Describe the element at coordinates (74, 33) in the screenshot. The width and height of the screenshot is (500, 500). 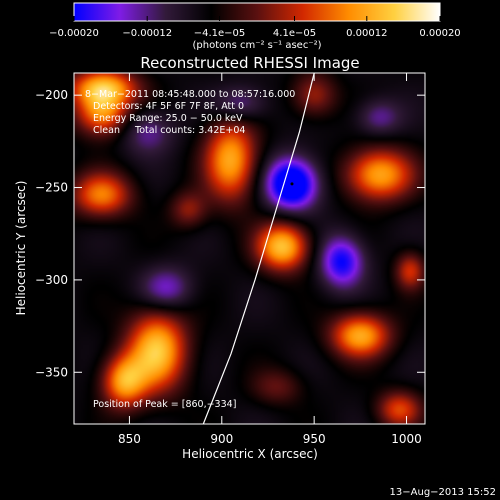
I see `colorbar-tick-label: −0.00020` at that location.